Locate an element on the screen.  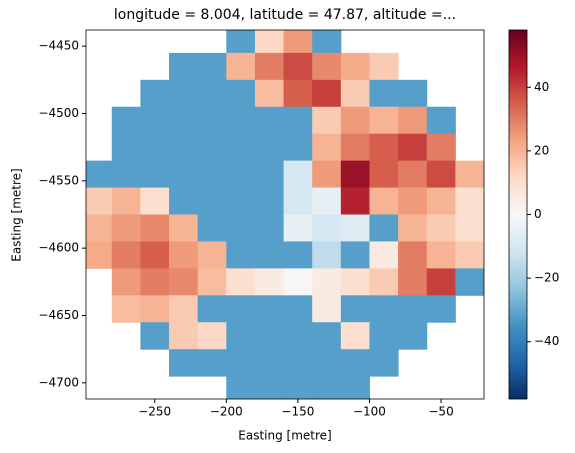
y-tick-label: −4550 is located at coordinates (58, 180).